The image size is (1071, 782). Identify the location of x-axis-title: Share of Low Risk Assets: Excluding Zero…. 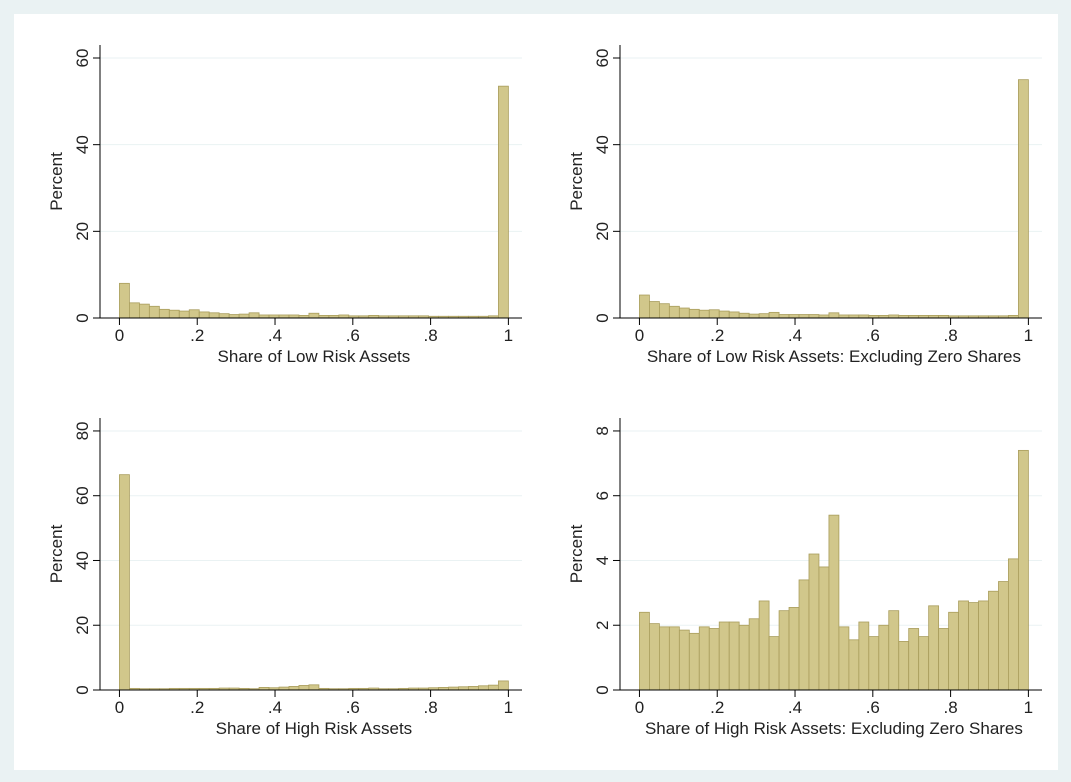
(834, 356).